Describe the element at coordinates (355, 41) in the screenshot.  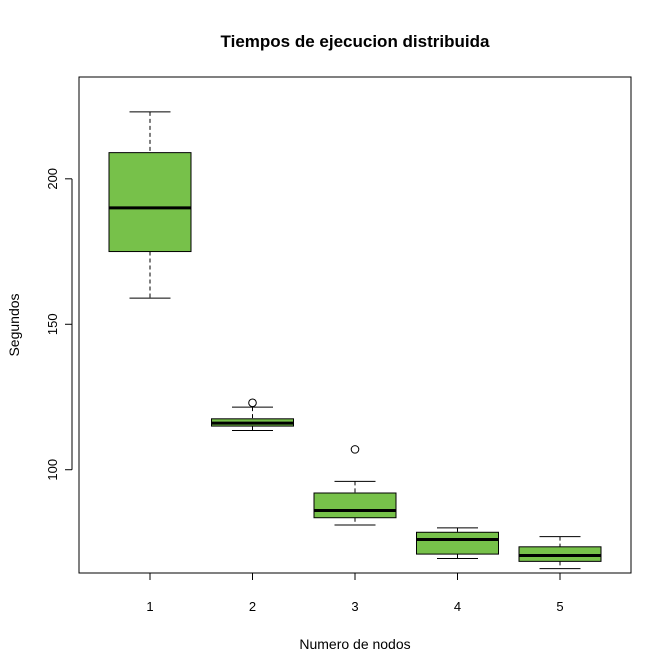
I see `chart-title: Tiempos de ejecucion distribuida` at that location.